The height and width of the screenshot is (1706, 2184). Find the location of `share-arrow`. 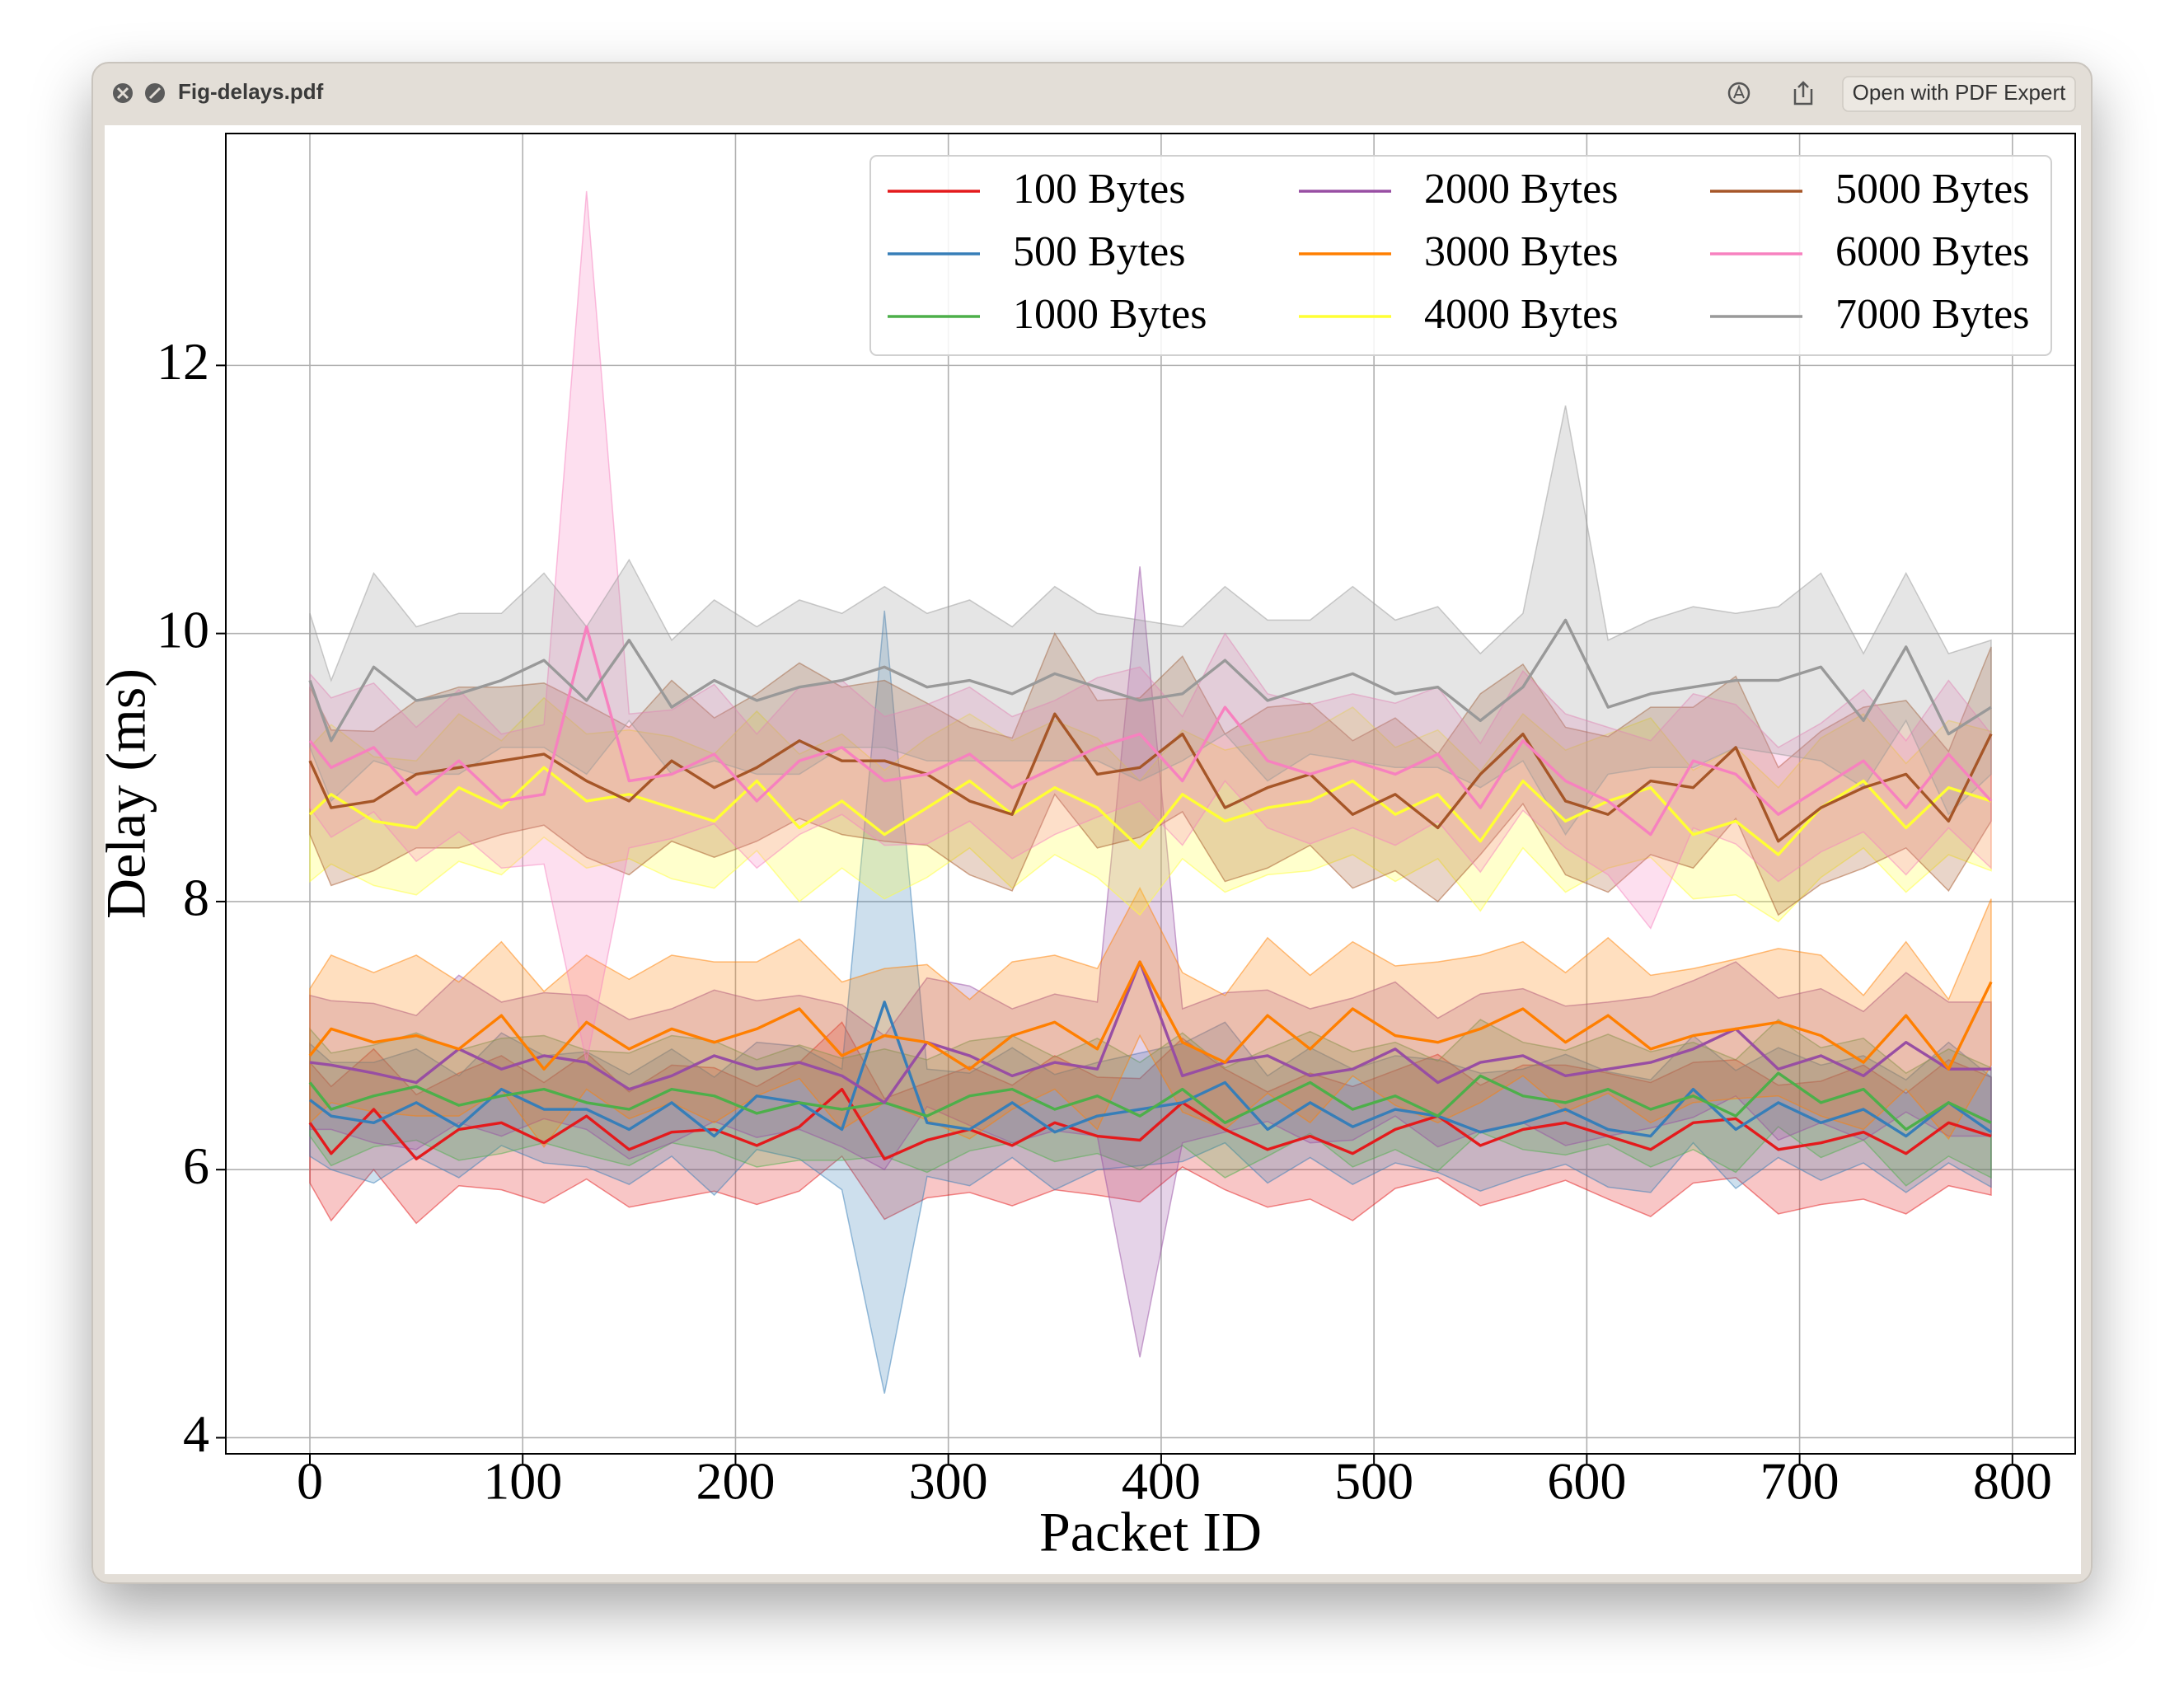

share-arrow is located at coordinates (1803, 89).